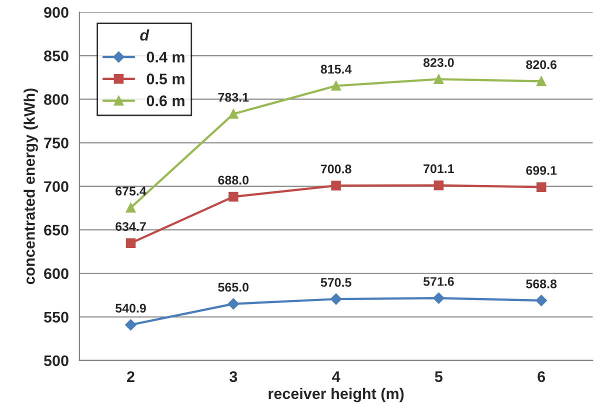  I want to click on legend-title: d, so click(145, 35).